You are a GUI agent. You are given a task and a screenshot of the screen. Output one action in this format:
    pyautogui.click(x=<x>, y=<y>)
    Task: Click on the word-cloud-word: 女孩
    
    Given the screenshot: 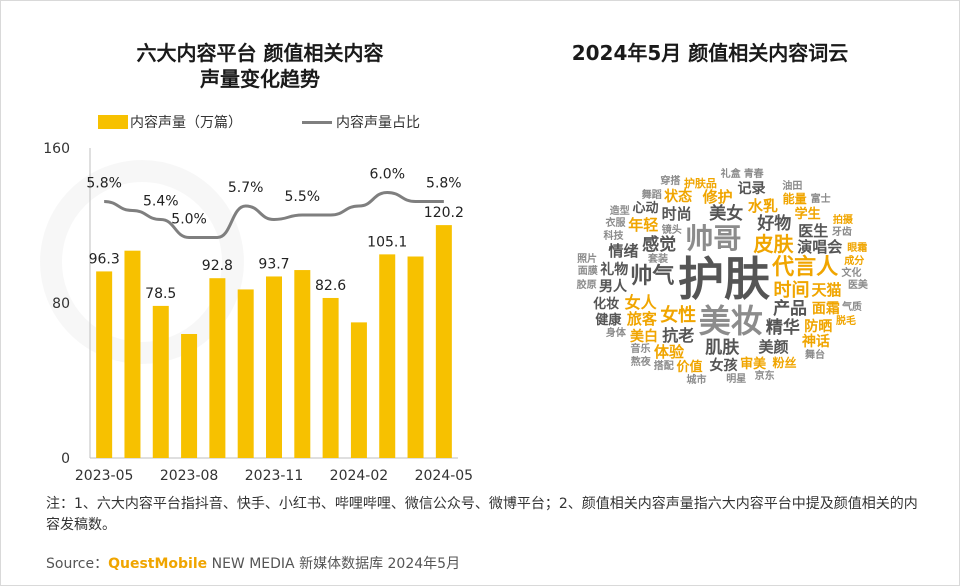 What is the action you would take?
    pyautogui.click(x=723, y=365)
    